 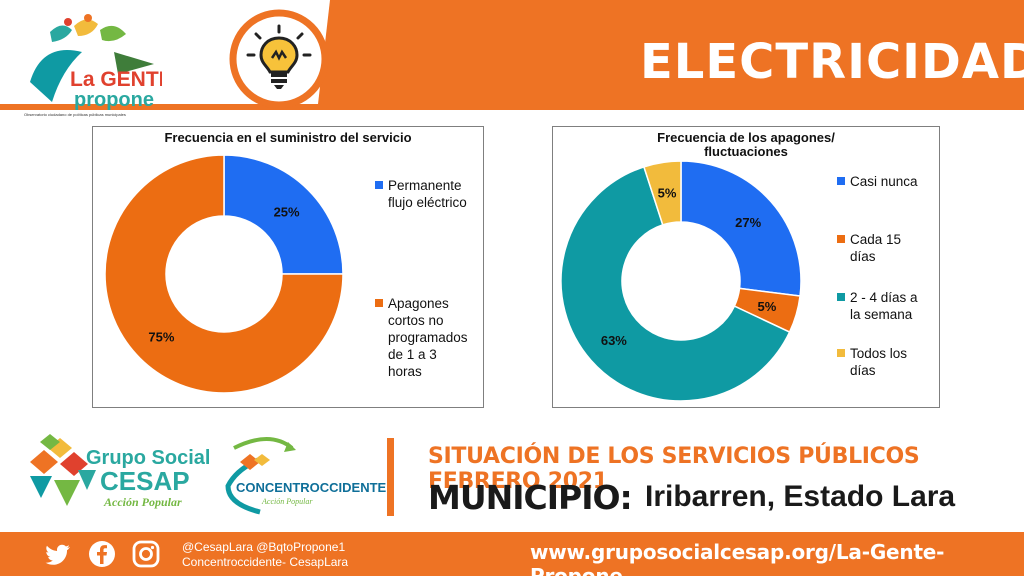 I want to click on data-label-2: 63%, so click(x=614, y=340).